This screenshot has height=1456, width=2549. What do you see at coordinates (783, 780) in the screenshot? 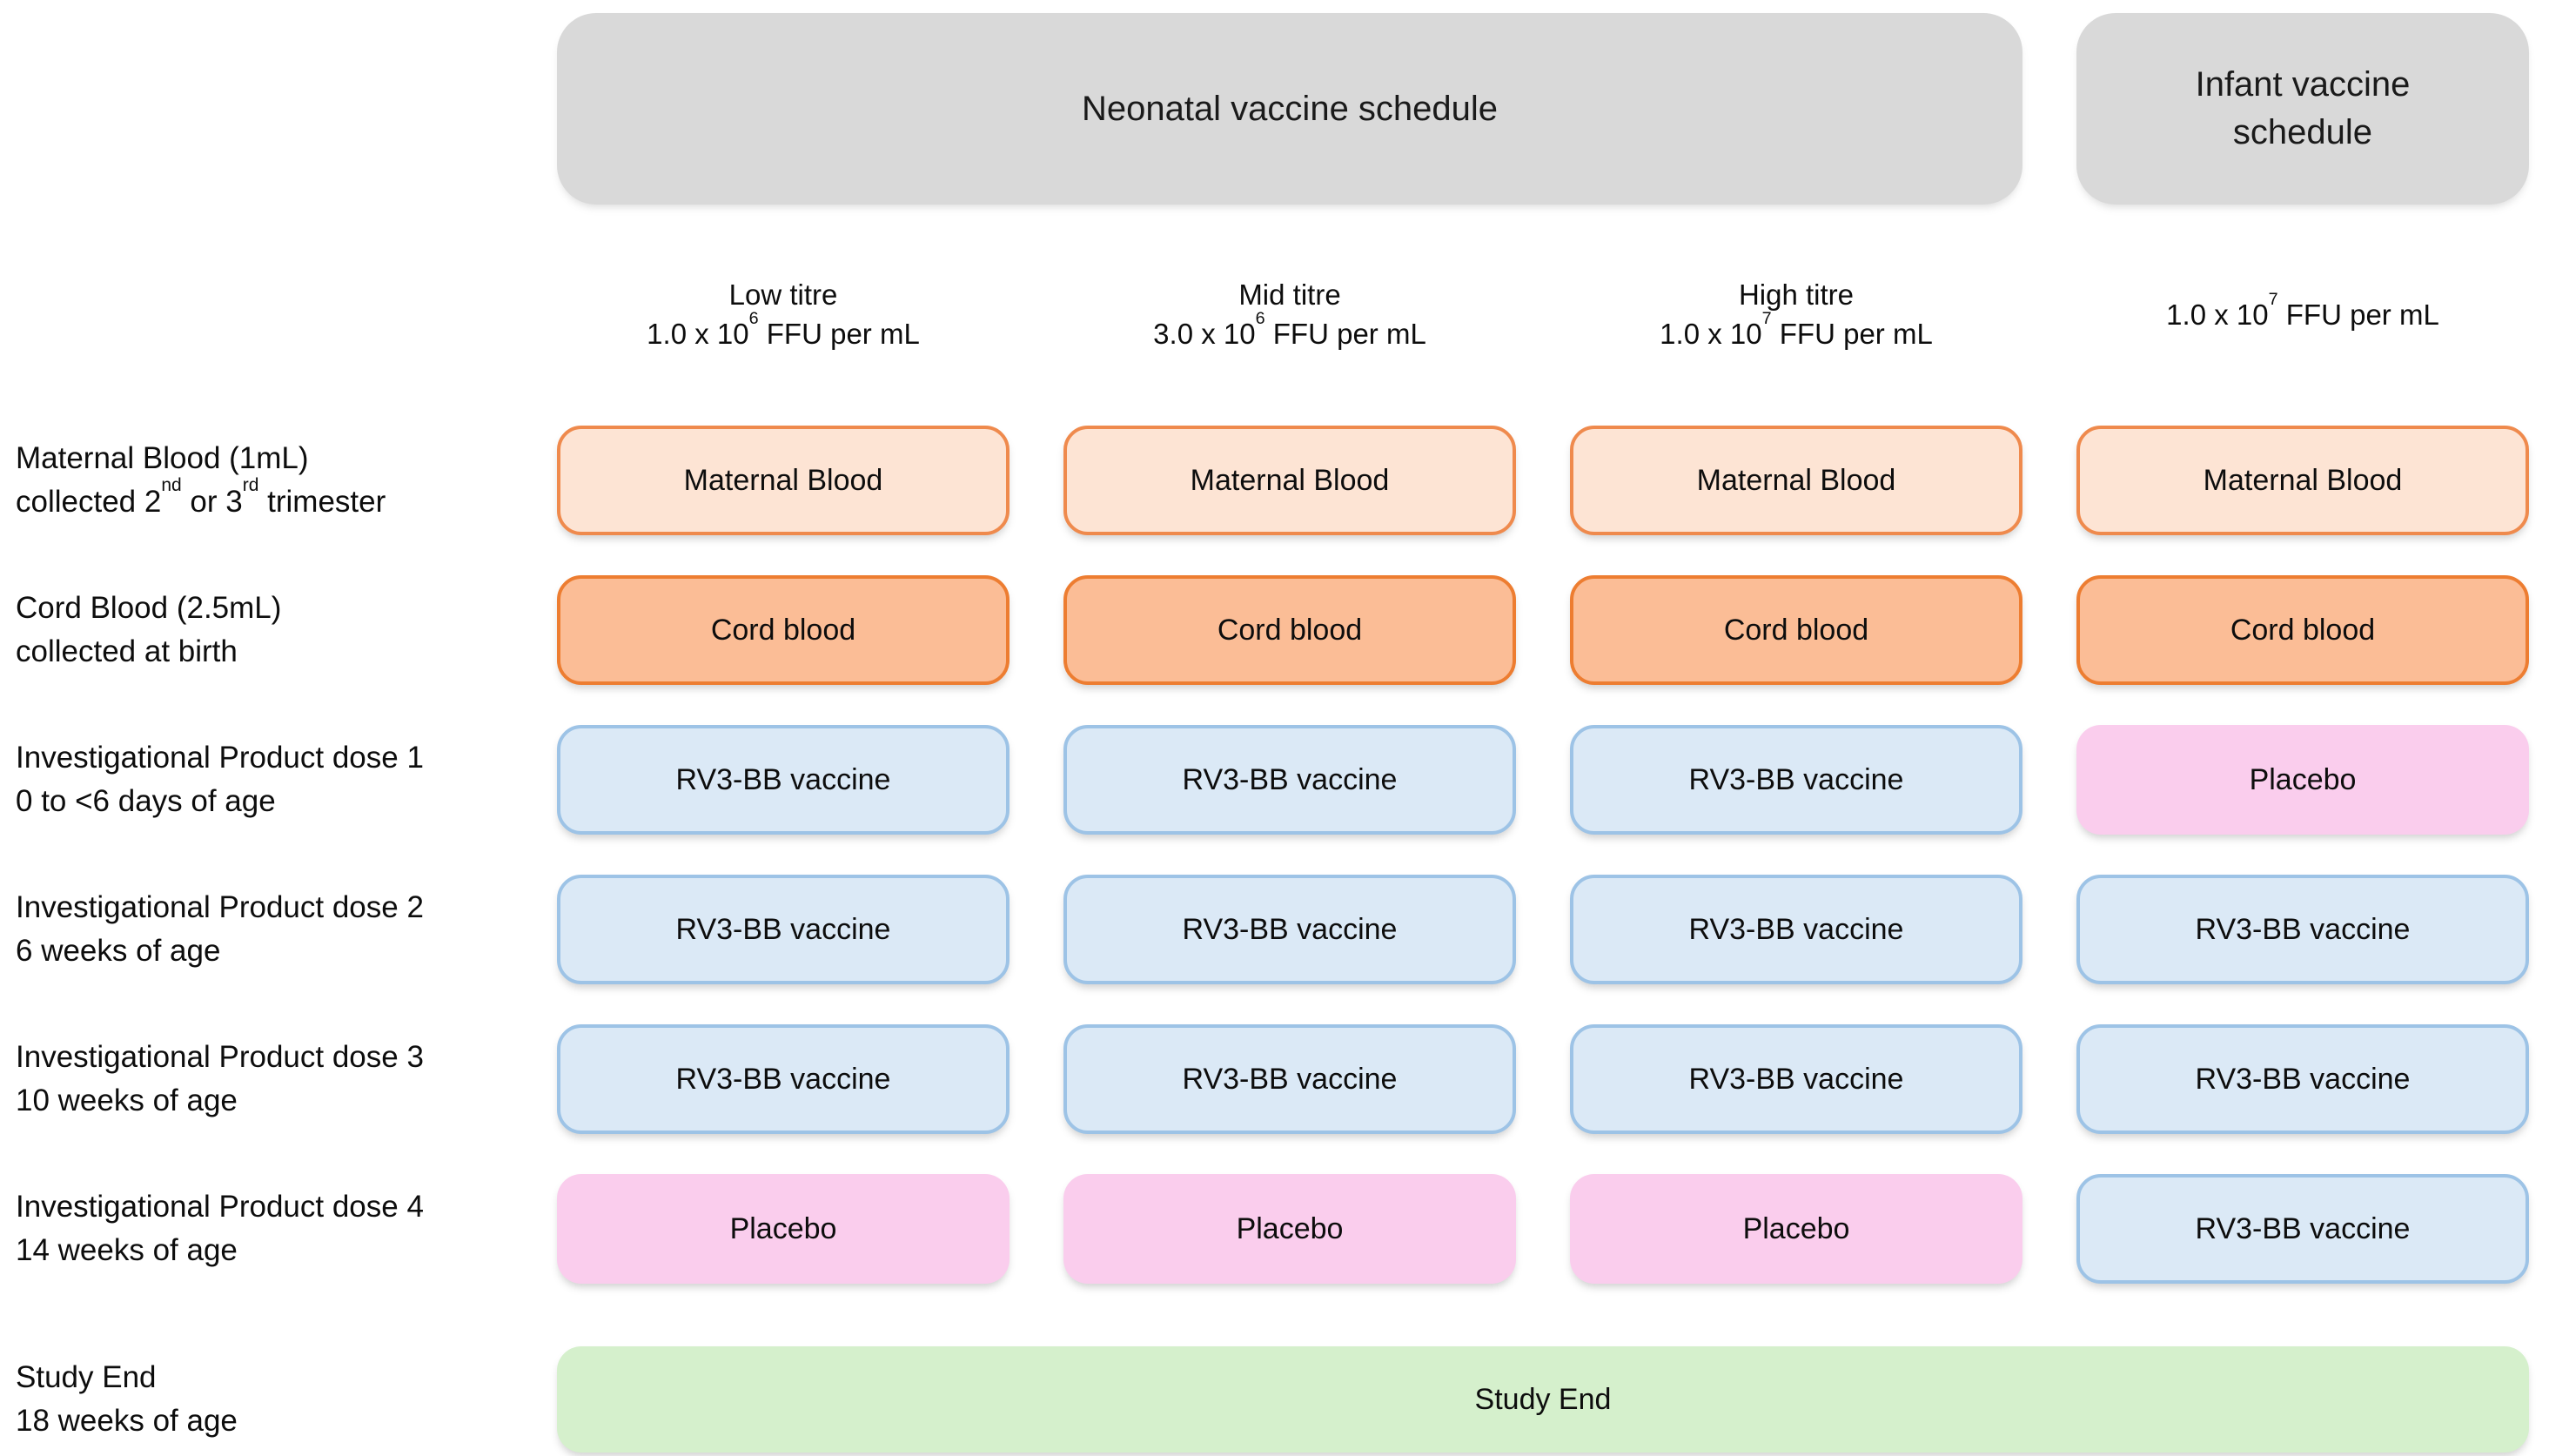
I see `cell-dose1-low: RV3-BB vaccine` at bounding box center [783, 780].